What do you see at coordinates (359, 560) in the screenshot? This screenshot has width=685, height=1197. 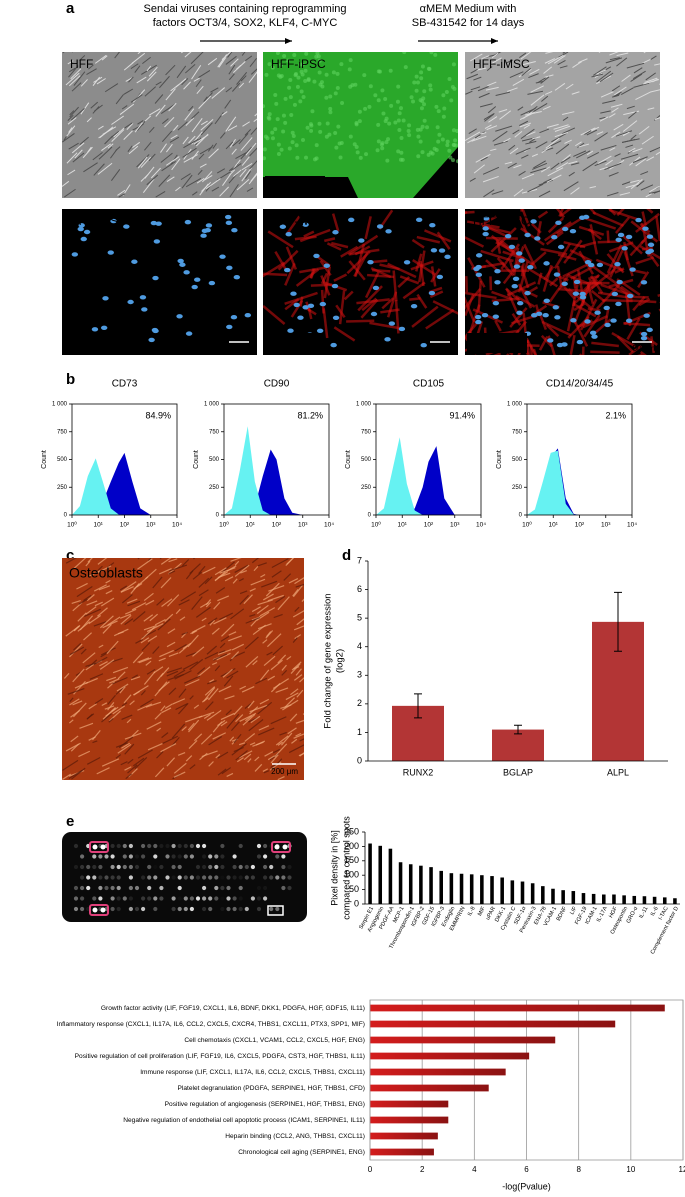 I see `y-tick-label: 7` at bounding box center [359, 560].